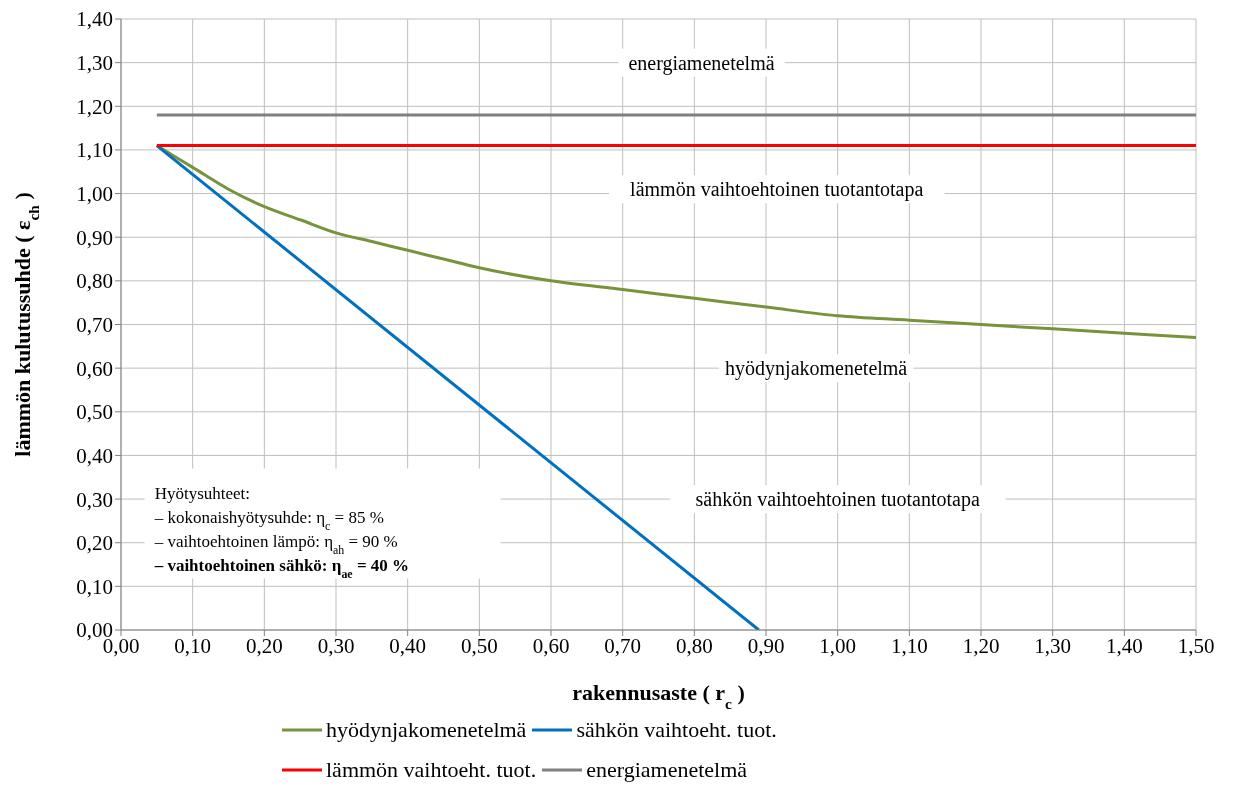 The image size is (1237, 798). Describe the element at coordinates (94, 586) in the screenshot. I see `y-tick-label: 0,10` at that location.